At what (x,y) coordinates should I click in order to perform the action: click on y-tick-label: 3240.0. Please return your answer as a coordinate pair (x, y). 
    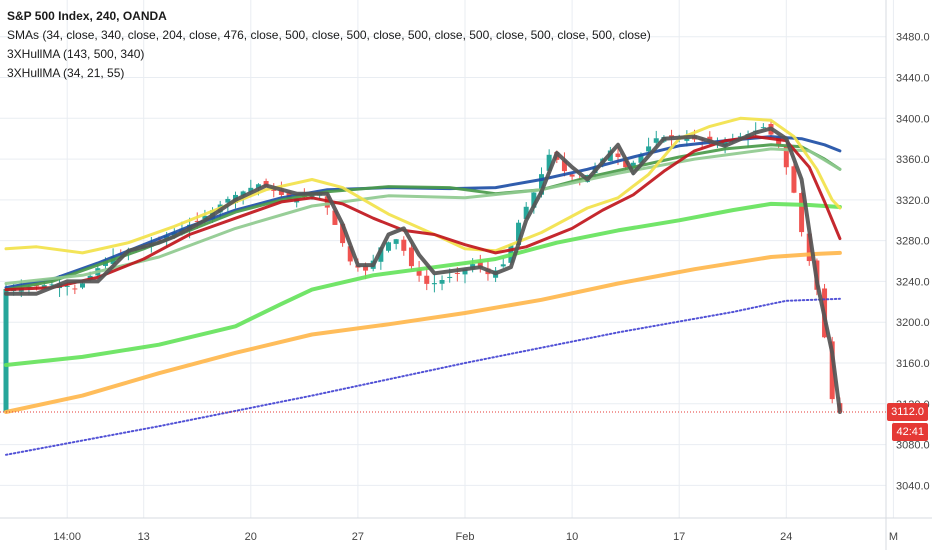
    Looking at the image, I should click on (913, 282).